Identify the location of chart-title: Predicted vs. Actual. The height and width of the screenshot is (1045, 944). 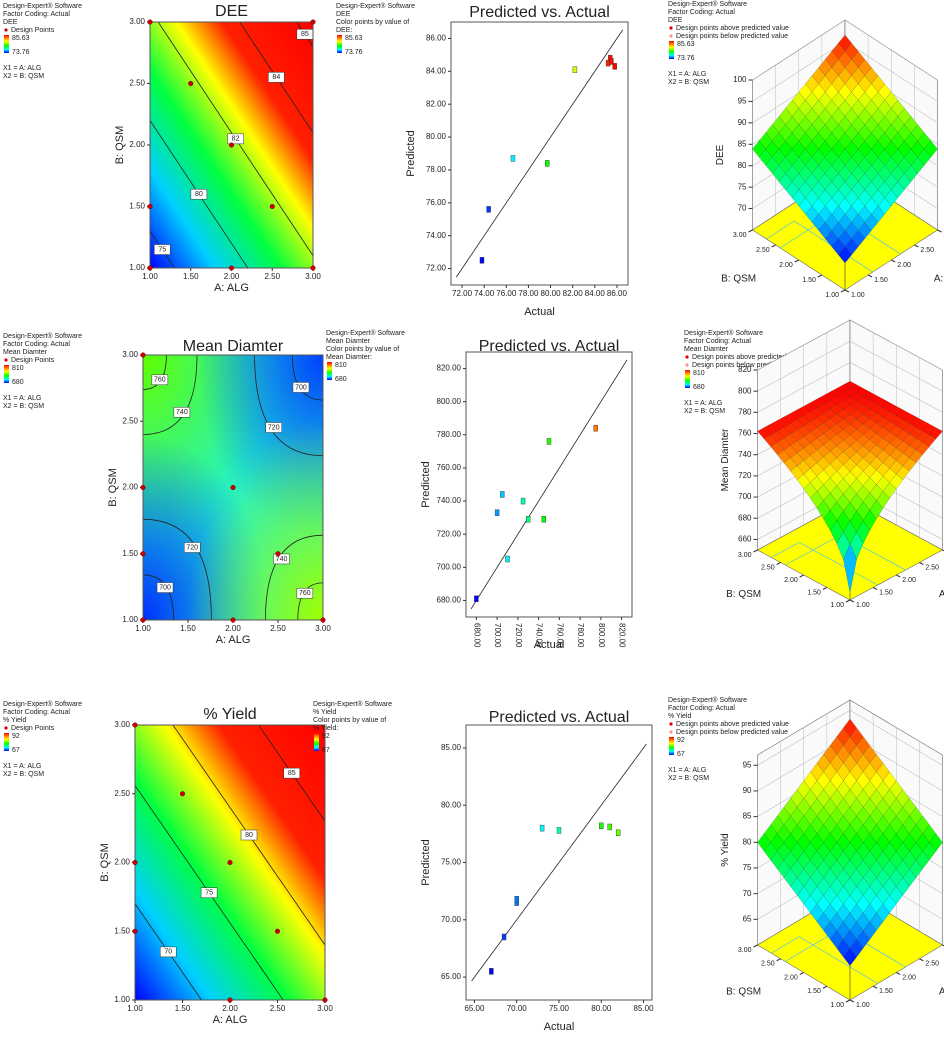
(559, 717).